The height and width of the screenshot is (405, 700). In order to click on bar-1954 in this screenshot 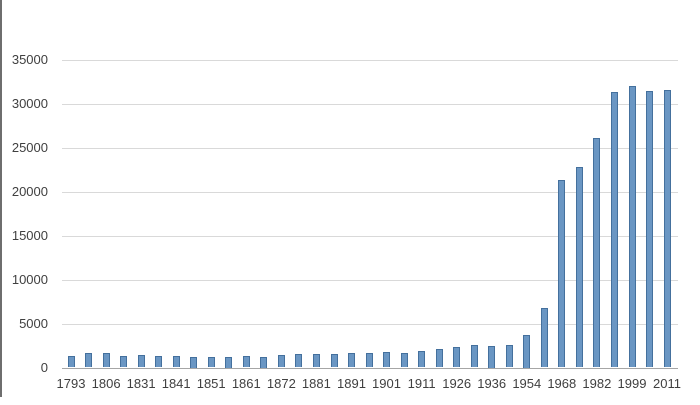, I will do `click(527, 351)`.